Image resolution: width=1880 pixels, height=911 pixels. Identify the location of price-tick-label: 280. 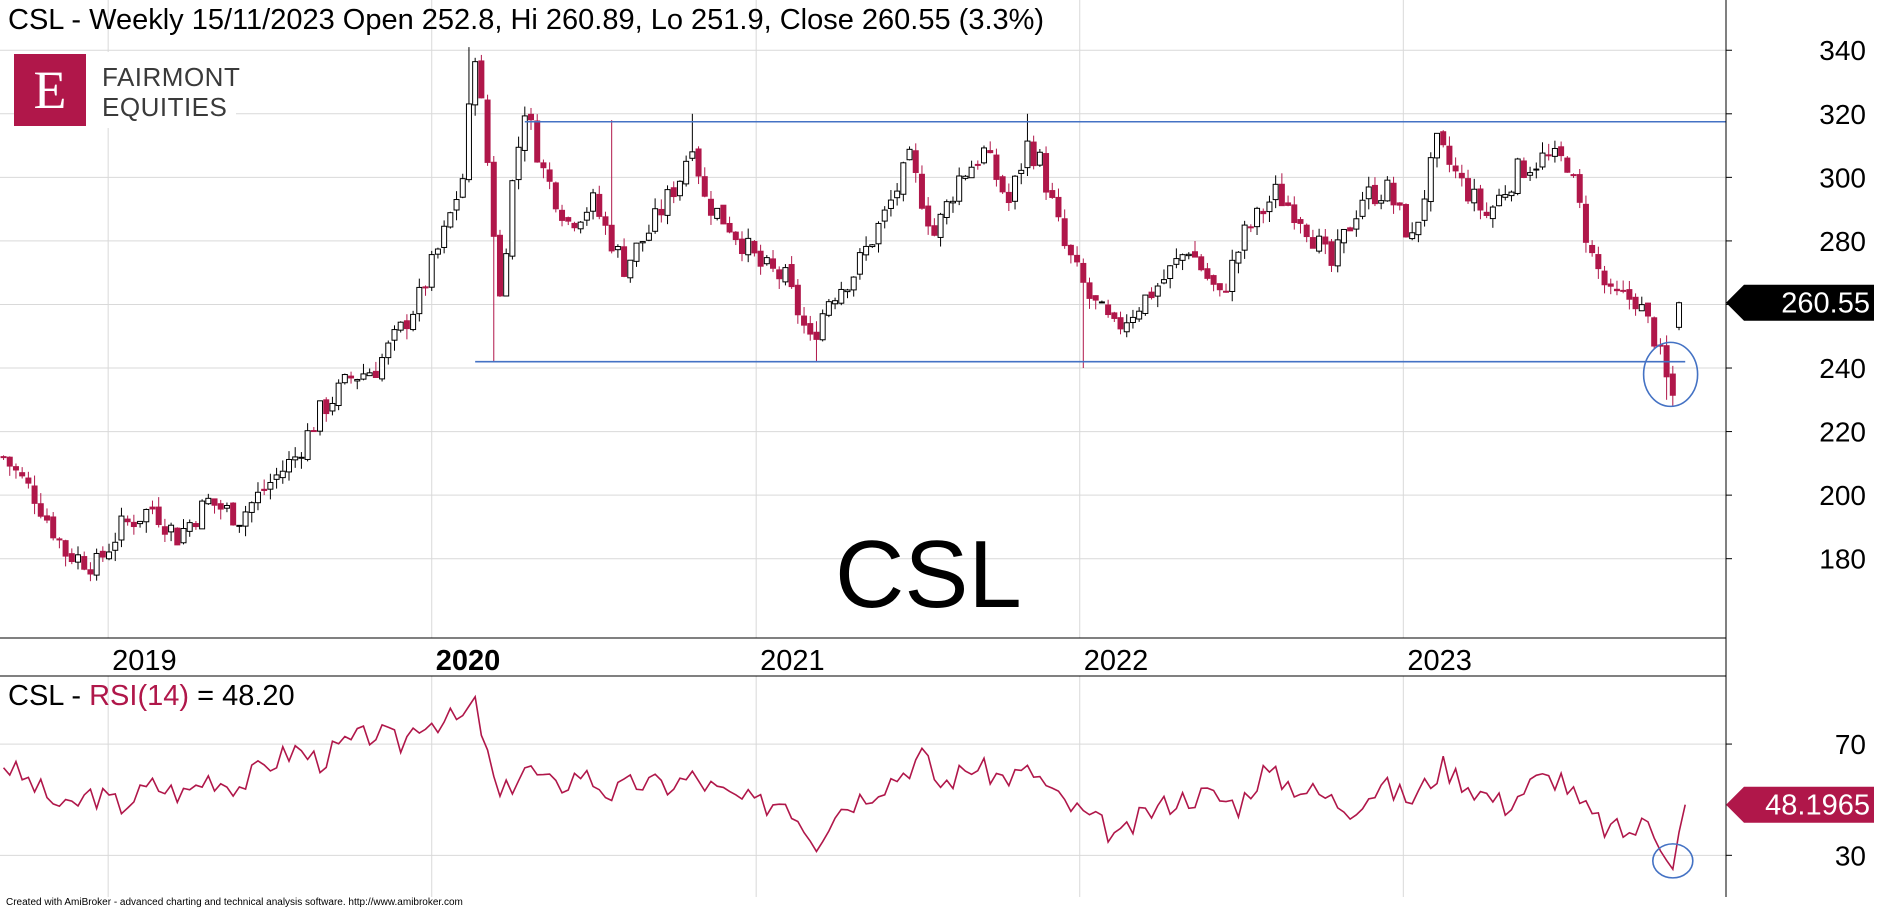
(1842, 241).